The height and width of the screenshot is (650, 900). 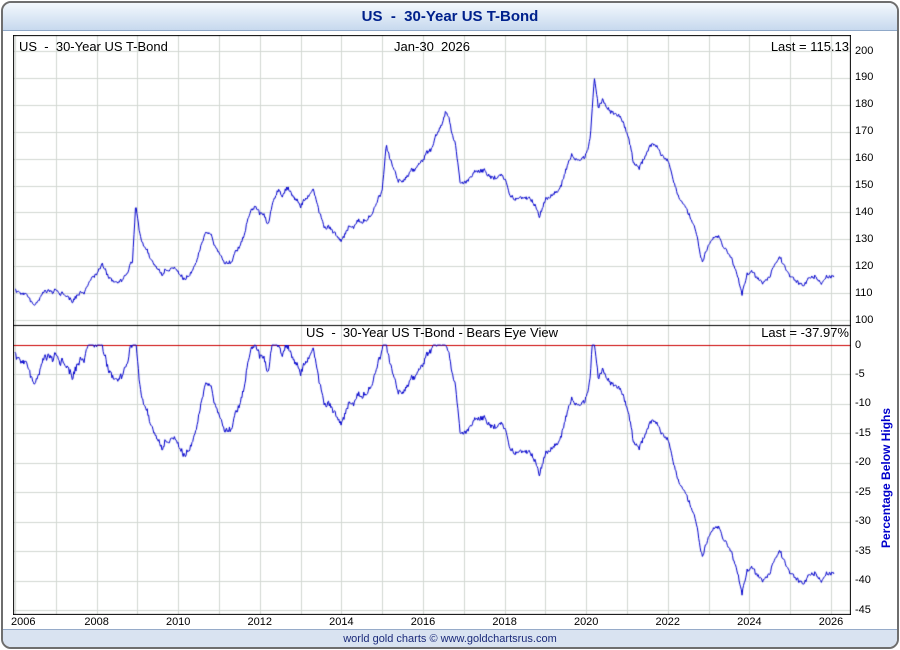 What do you see at coordinates (864, 292) in the screenshot?
I see `price-tick-label: 110` at bounding box center [864, 292].